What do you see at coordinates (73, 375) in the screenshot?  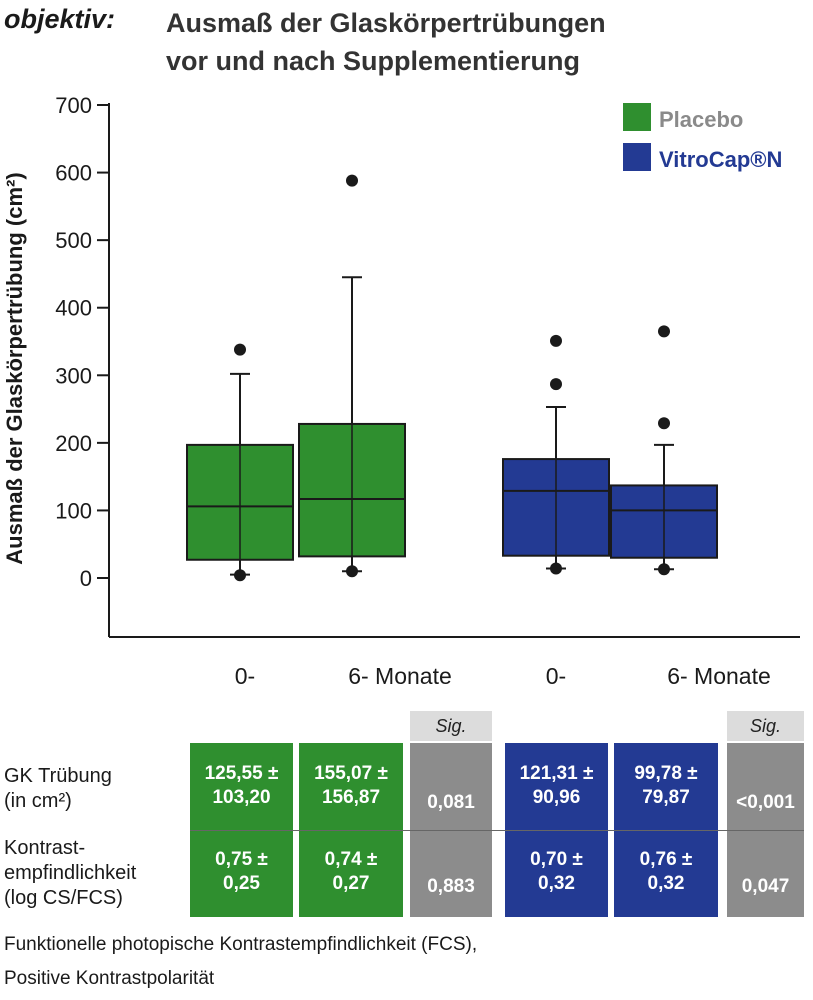 I see `y-tick-label: 300` at bounding box center [73, 375].